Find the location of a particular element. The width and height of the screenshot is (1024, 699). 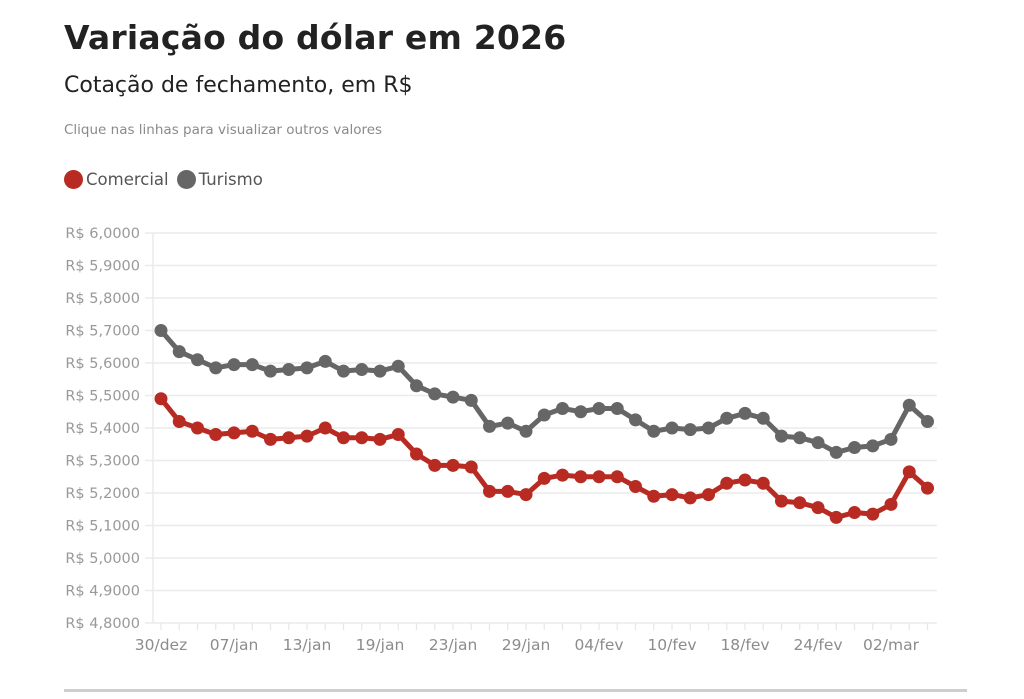

series-turismo is located at coordinates (544, 391).